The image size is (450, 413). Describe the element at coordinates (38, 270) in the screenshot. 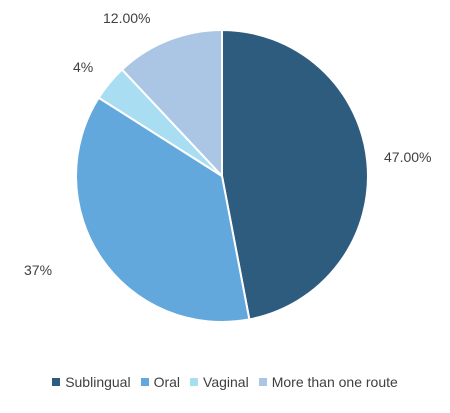

I see `data-label-oral: 37%` at that location.